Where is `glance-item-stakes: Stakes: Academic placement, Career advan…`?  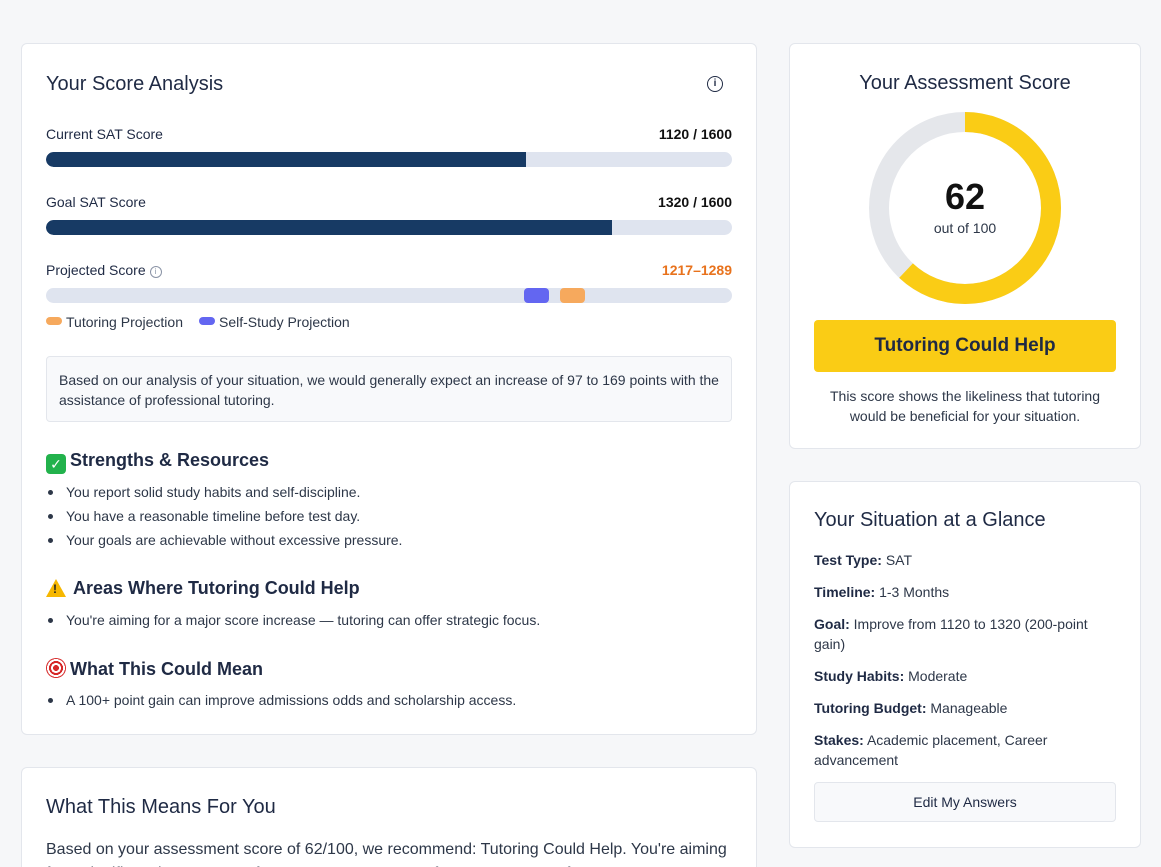
glance-item-stakes: Stakes: Academic placement, Career advan… is located at coordinates (964, 750).